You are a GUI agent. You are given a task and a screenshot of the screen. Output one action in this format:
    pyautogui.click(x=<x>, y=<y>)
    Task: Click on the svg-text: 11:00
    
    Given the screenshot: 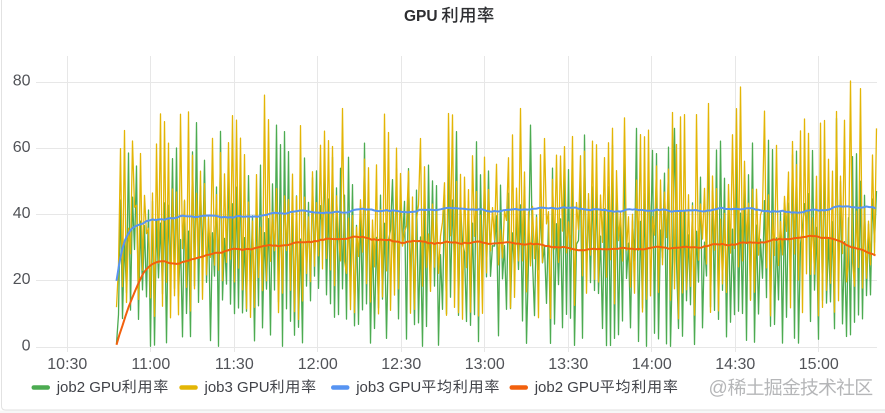 What is the action you would take?
    pyautogui.click(x=150, y=364)
    